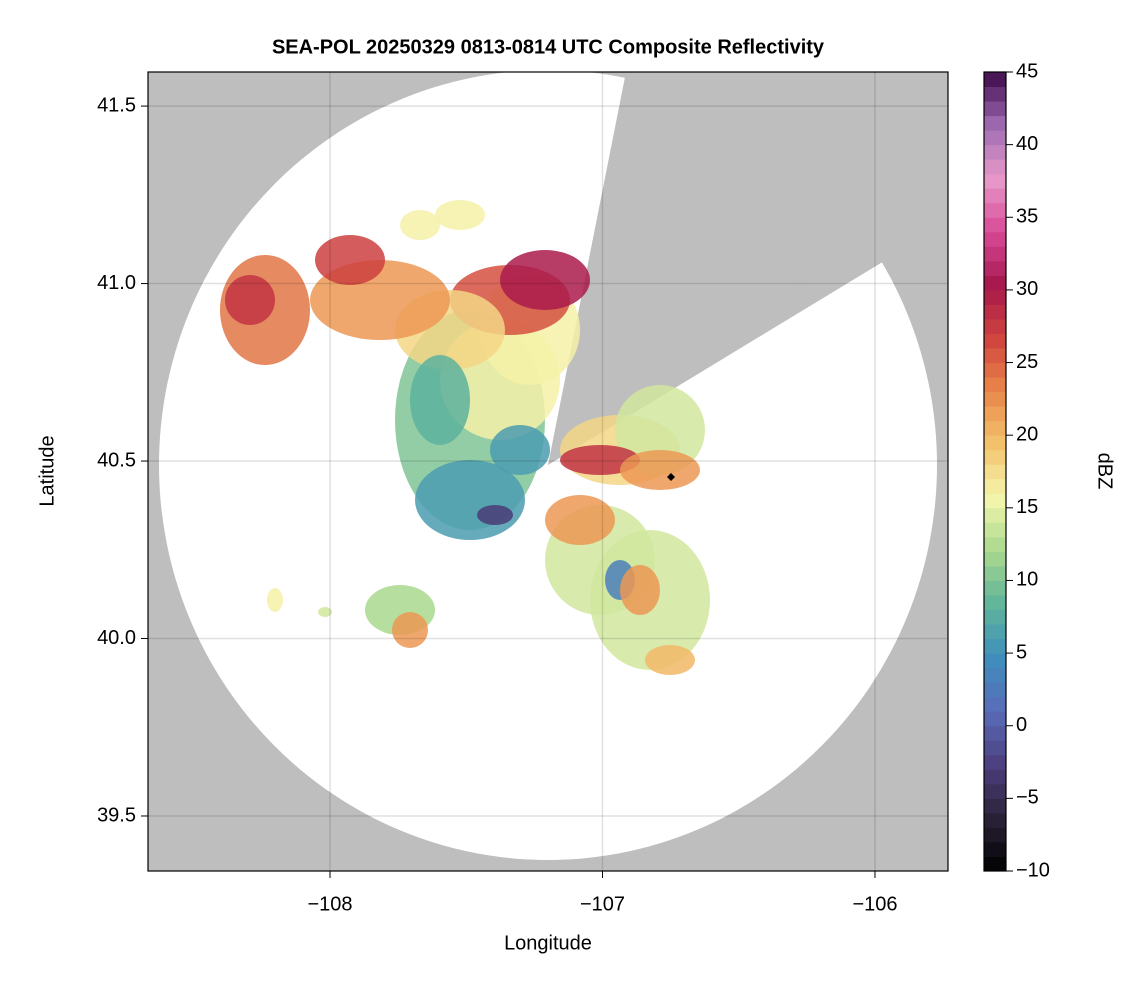  I want to click on blocked-sector-edge, so click(704, 280).